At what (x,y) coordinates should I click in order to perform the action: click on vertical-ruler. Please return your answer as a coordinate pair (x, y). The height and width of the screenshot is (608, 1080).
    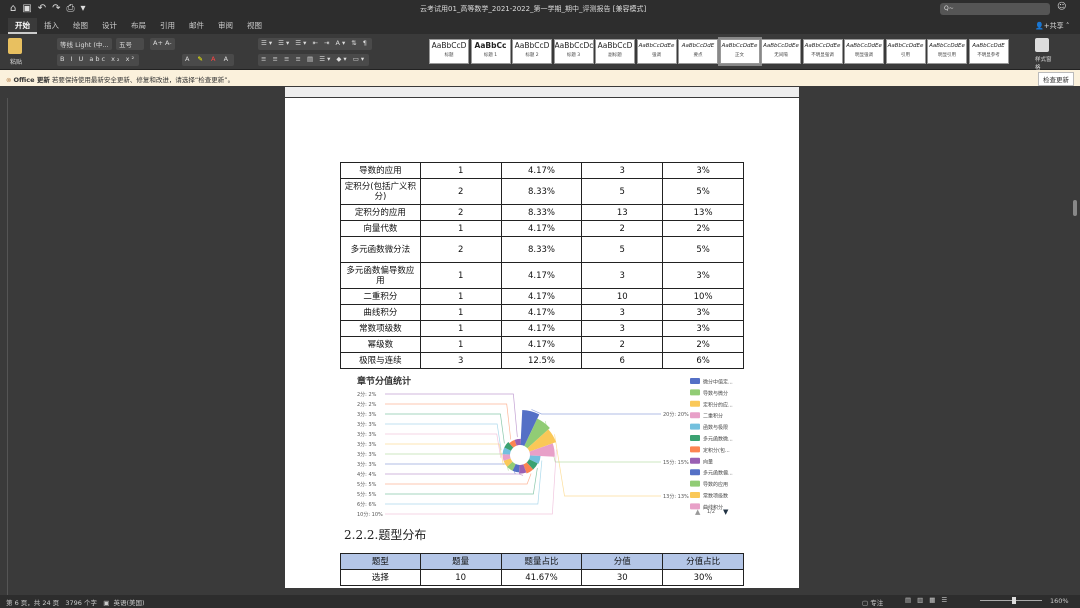
    Looking at the image, I should click on (4, 346).